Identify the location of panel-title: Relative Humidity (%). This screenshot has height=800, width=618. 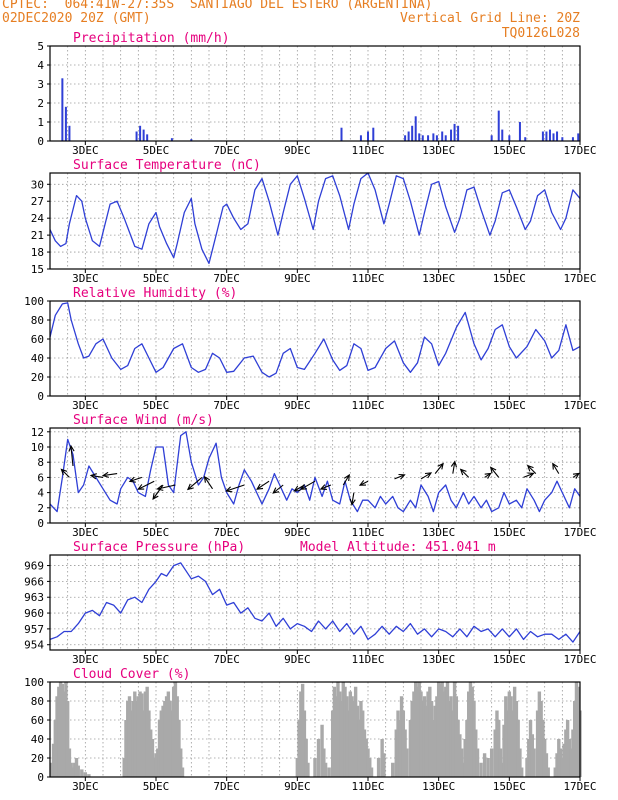
(155, 293).